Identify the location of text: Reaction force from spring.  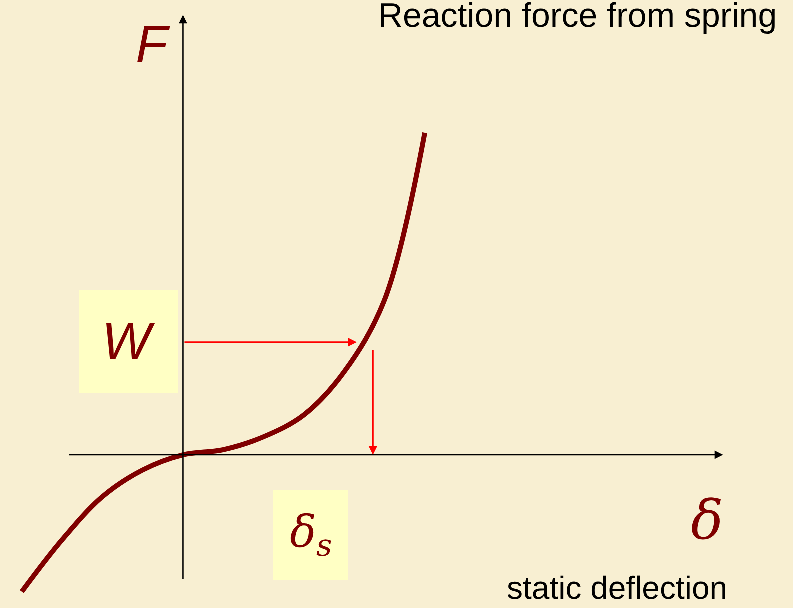
(578, 17).